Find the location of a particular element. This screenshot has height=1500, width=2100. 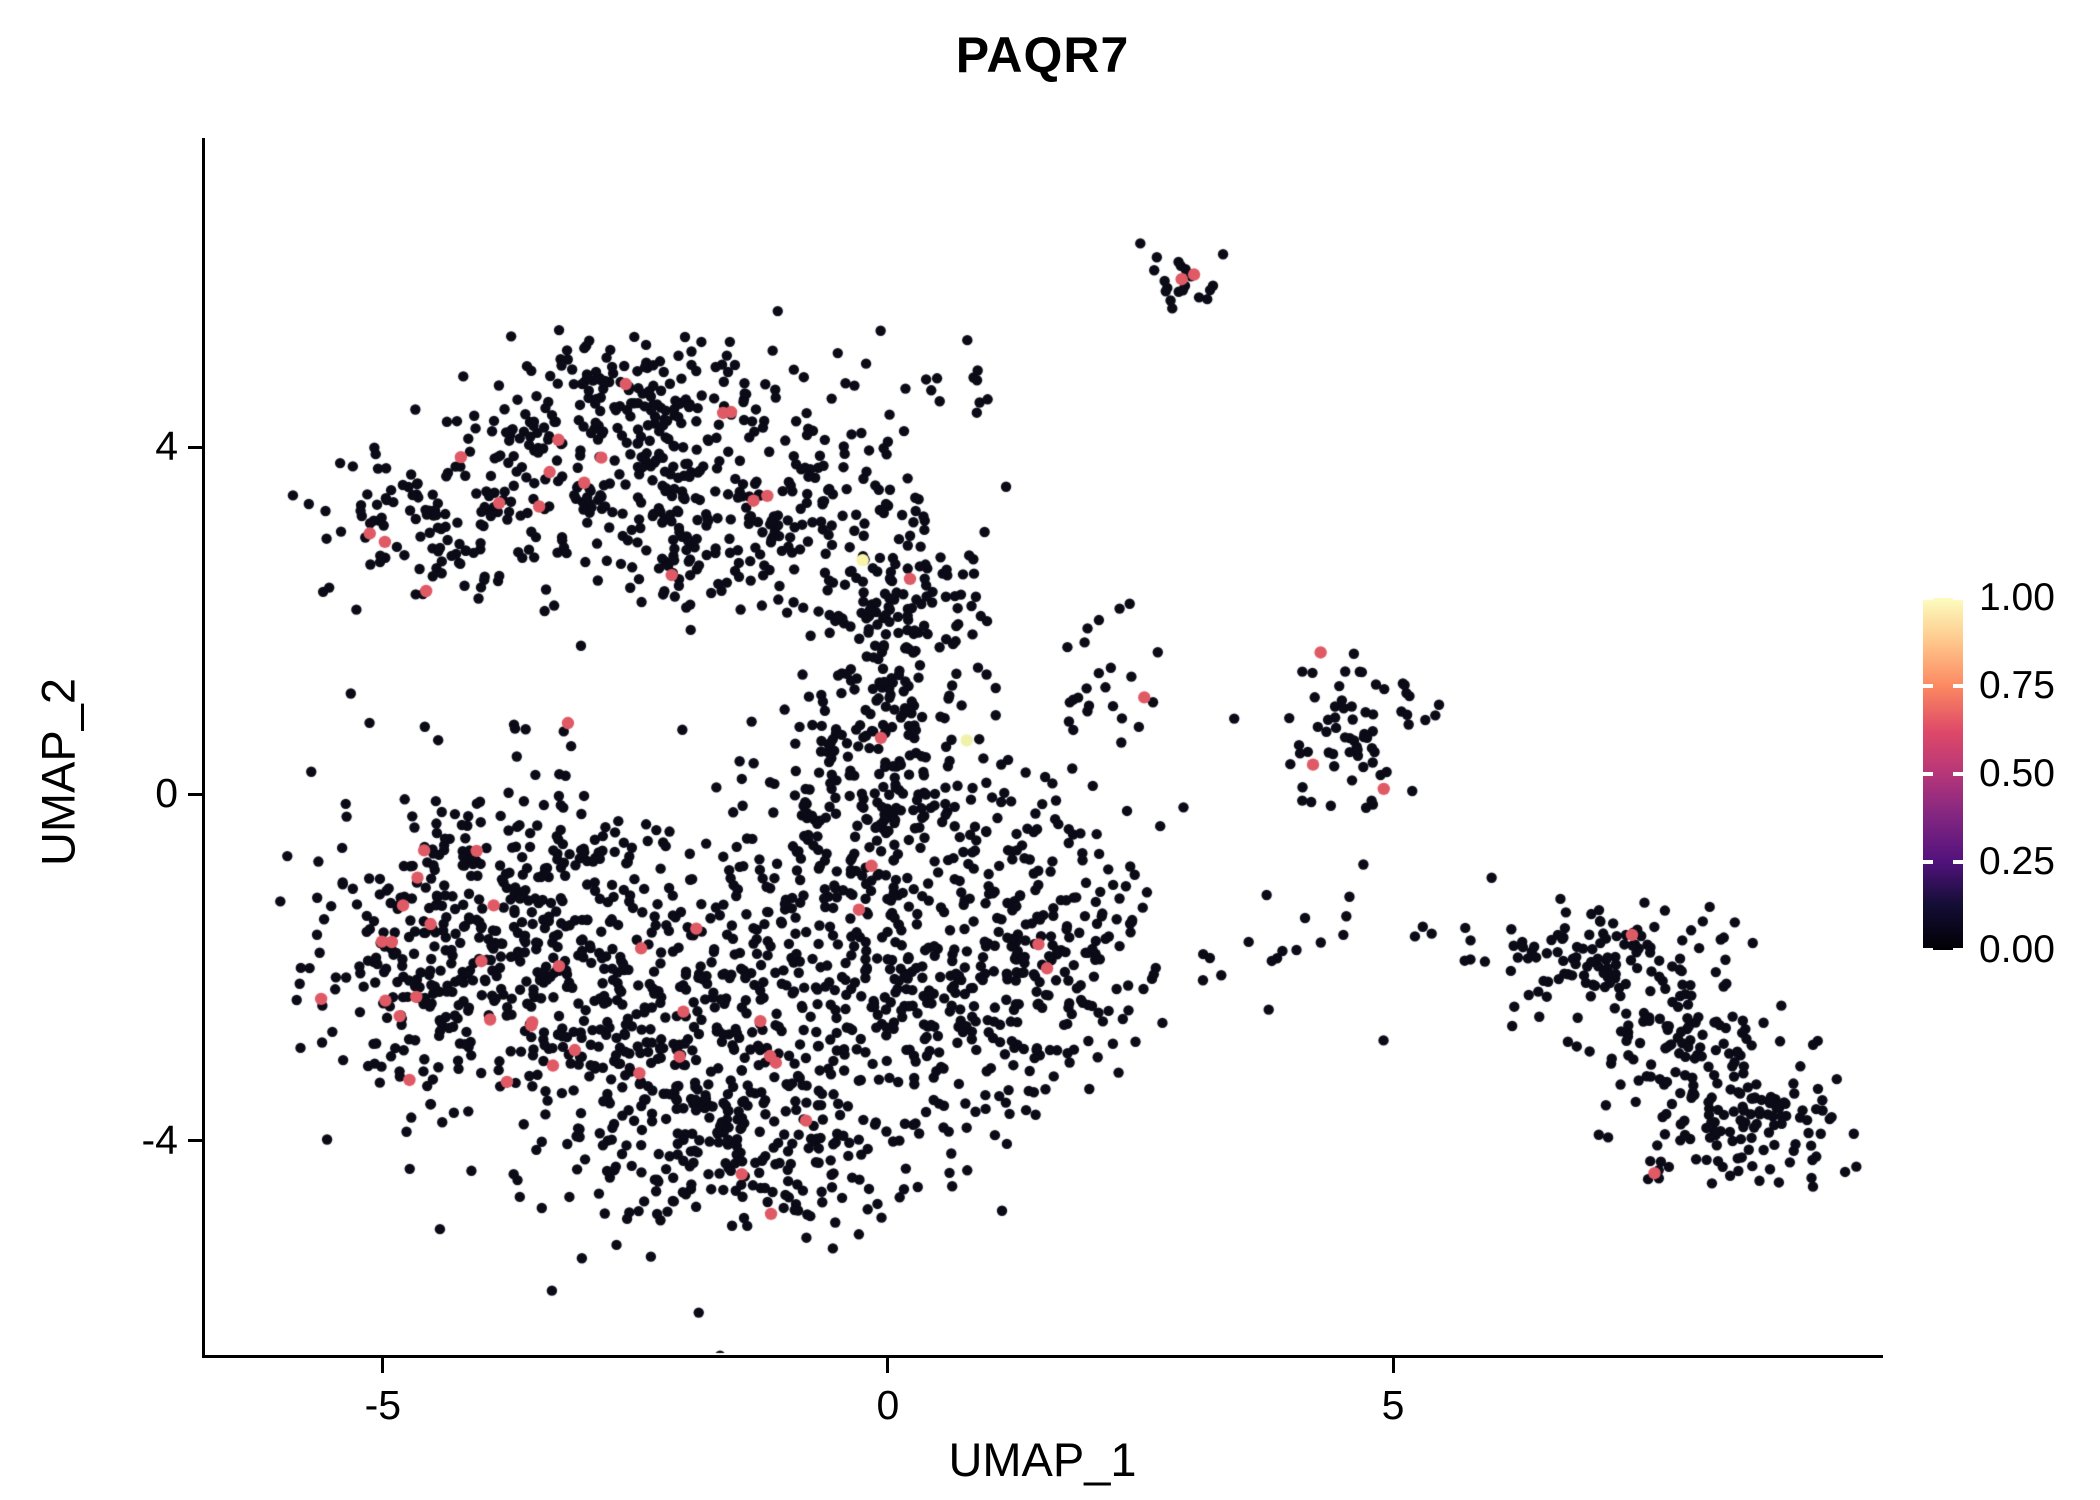

colorbar-tick-label: 0.50 is located at coordinates (2017, 773).